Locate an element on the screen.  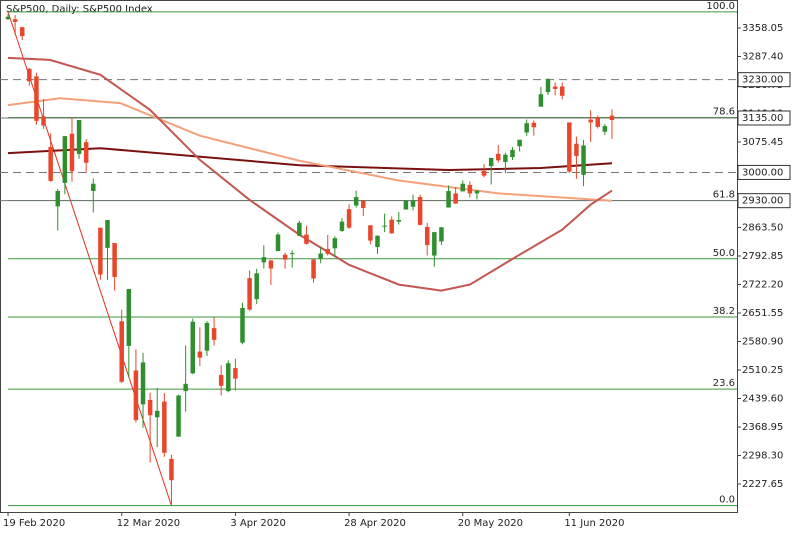
y-tick-label: 2227.65 is located at coordinates (762, 484).